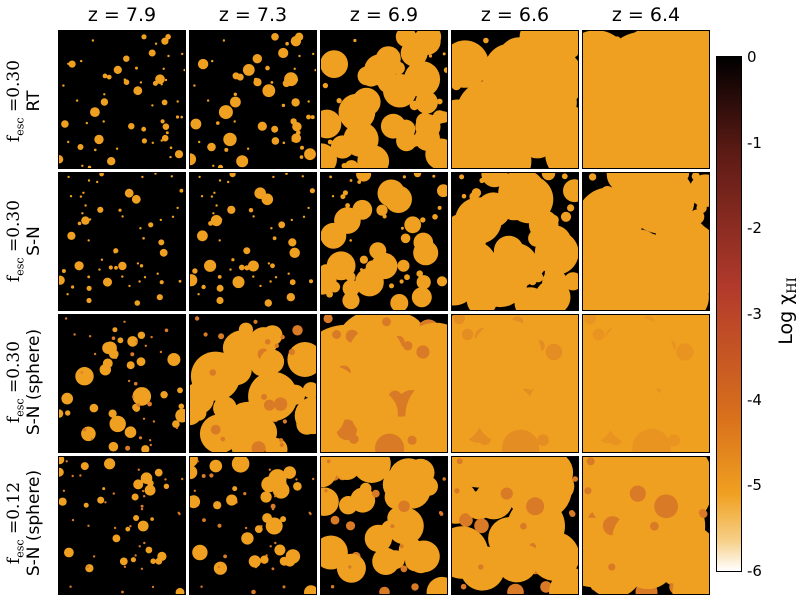 The image size is (800, 600). What do you see at coordinates (787, 311) in the screenshot?
I see `colorbar-label: Log χHI` at bounding box center [787, 311].